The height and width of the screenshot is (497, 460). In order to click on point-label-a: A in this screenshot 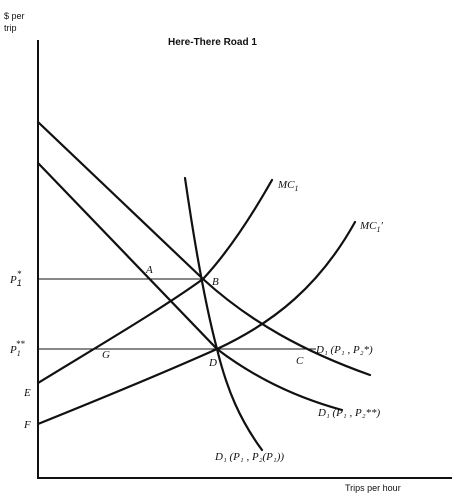, I will do `click(149, 270)`.